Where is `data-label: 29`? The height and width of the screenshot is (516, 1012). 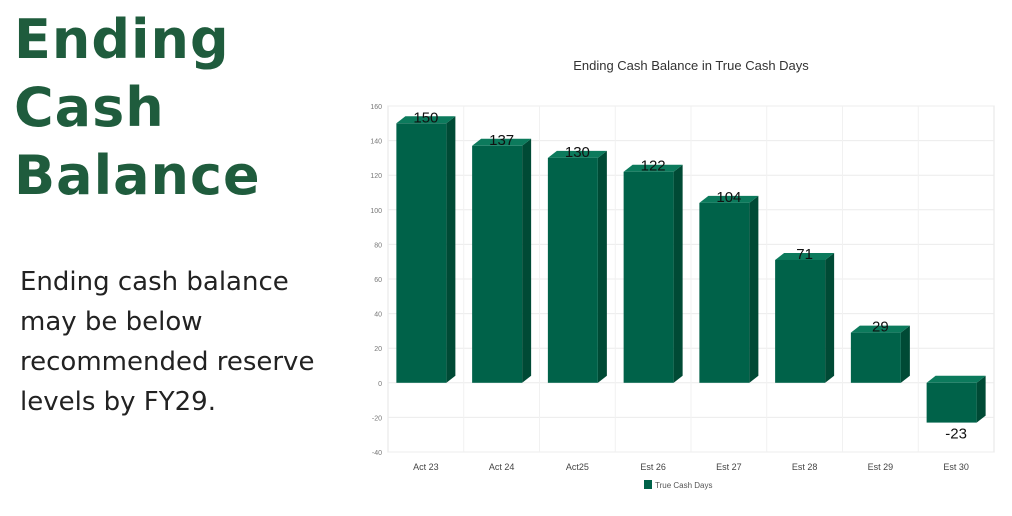
data-label: 29 is located at coordinates (880, 327).